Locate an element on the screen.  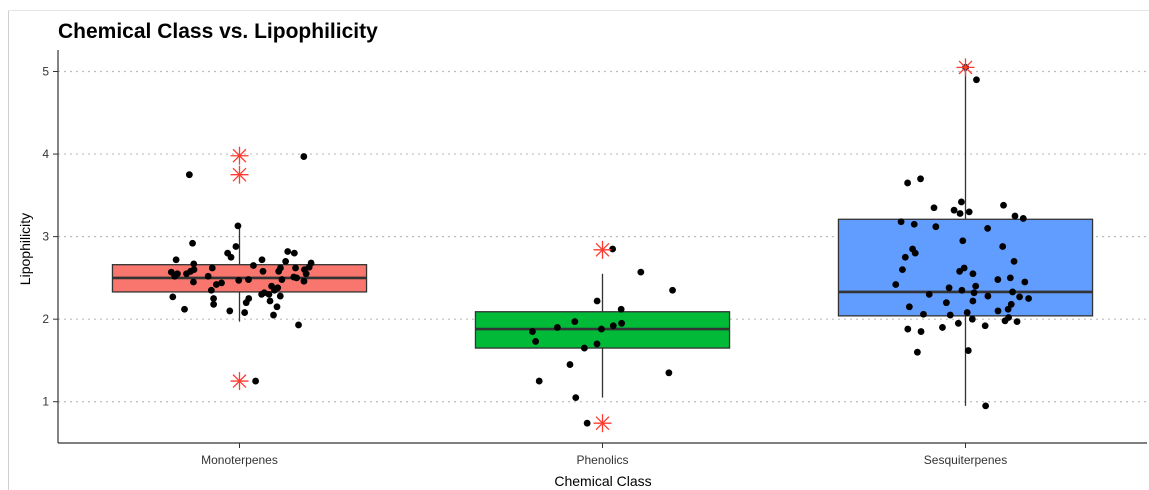
frame-left-border is located at coordinates (8, 250).